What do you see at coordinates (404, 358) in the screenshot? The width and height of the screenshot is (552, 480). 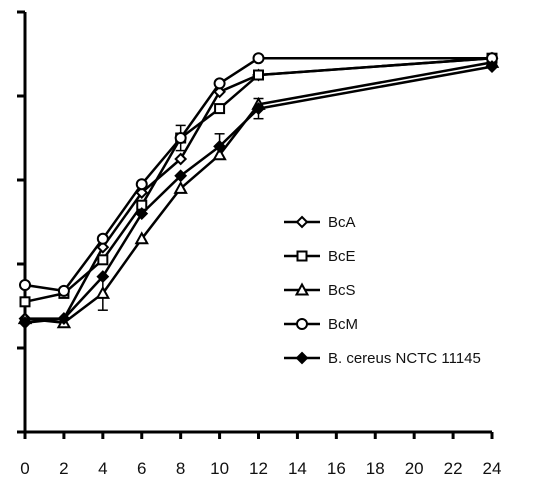 I see `legend-label: B. cereus NCTC 11145` at bounding box center [404, 358].